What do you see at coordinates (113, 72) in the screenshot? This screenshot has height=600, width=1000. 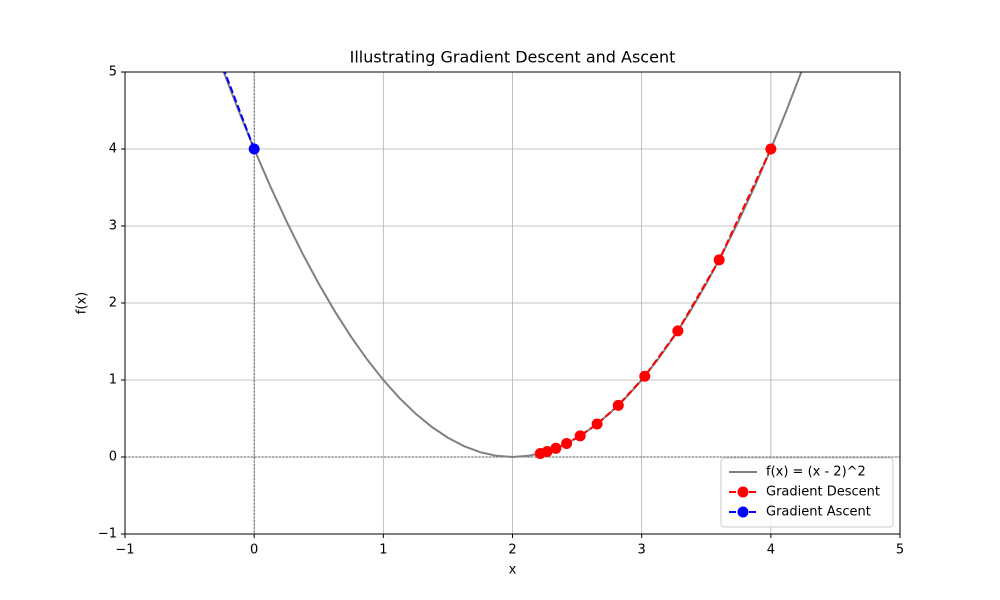 I see `y-tick-label: 5` at bounding box center [113, 72].